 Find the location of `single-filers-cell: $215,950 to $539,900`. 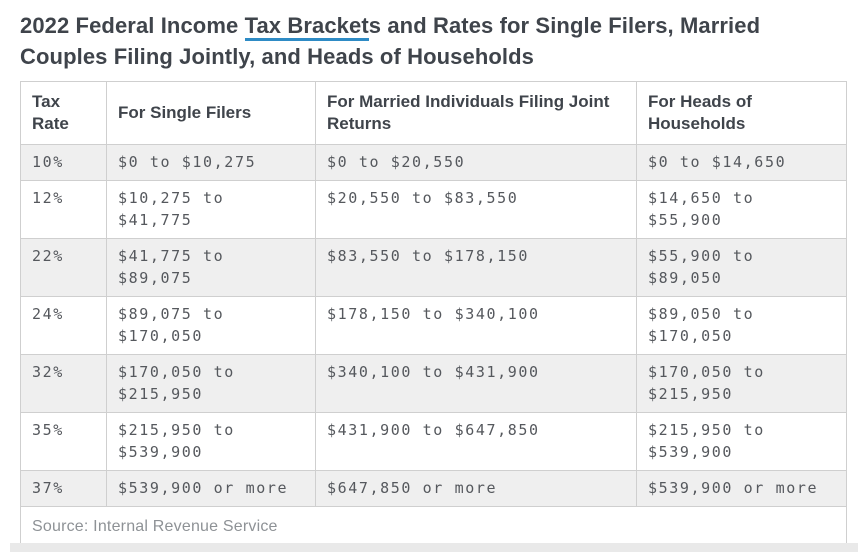

single-filers-cell: $215,950 to $539,900 is located at coordinates (211, 441).